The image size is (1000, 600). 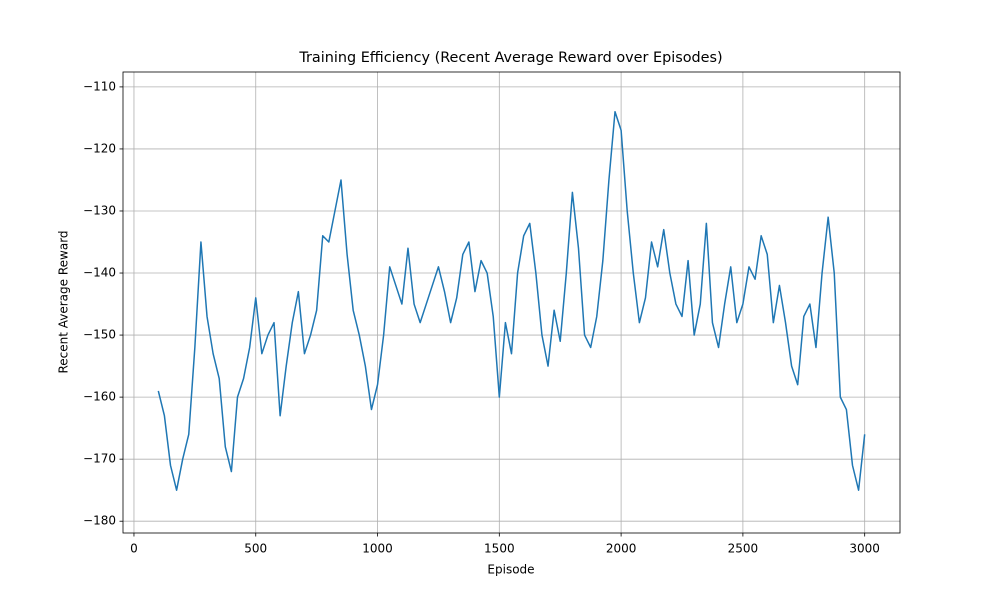 What do you see at coordinates (255, 549) in the screenshot?
I see `x-tick-label: 500` at bounding box center [255, 549].